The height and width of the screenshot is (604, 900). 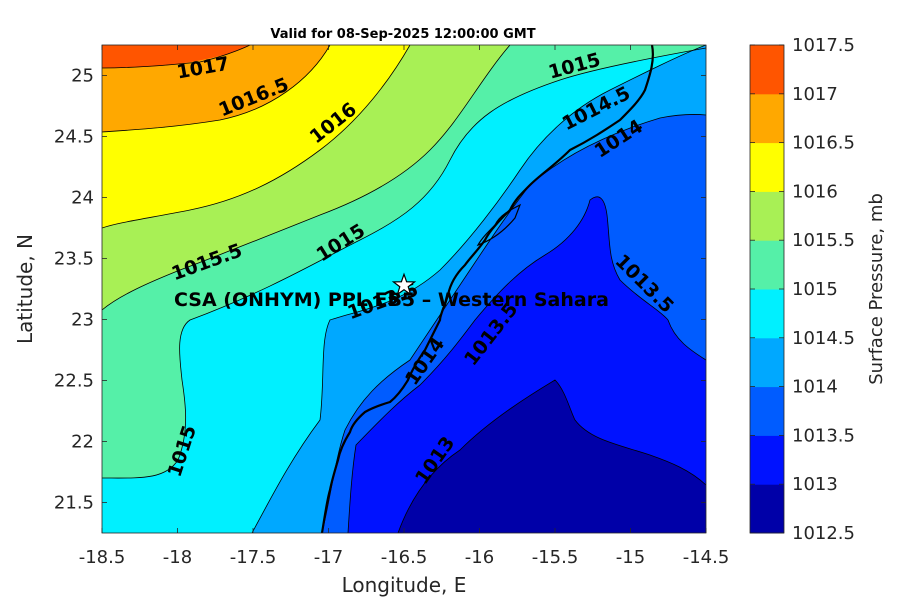 What do you see at coordinates (815, 94) in the screenshot?
I see `colorbar-tick-label: 1017` at bounding box center [815, 94].